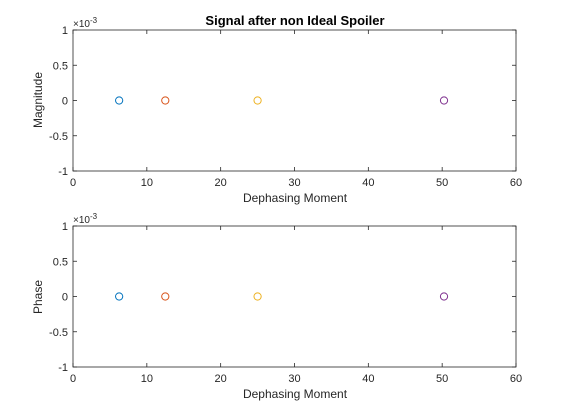  What do you see at coordinates (65, 102) in the screenshot?
I see `magnitude-y-tick-label: 0` at bounding box center [65, 102].